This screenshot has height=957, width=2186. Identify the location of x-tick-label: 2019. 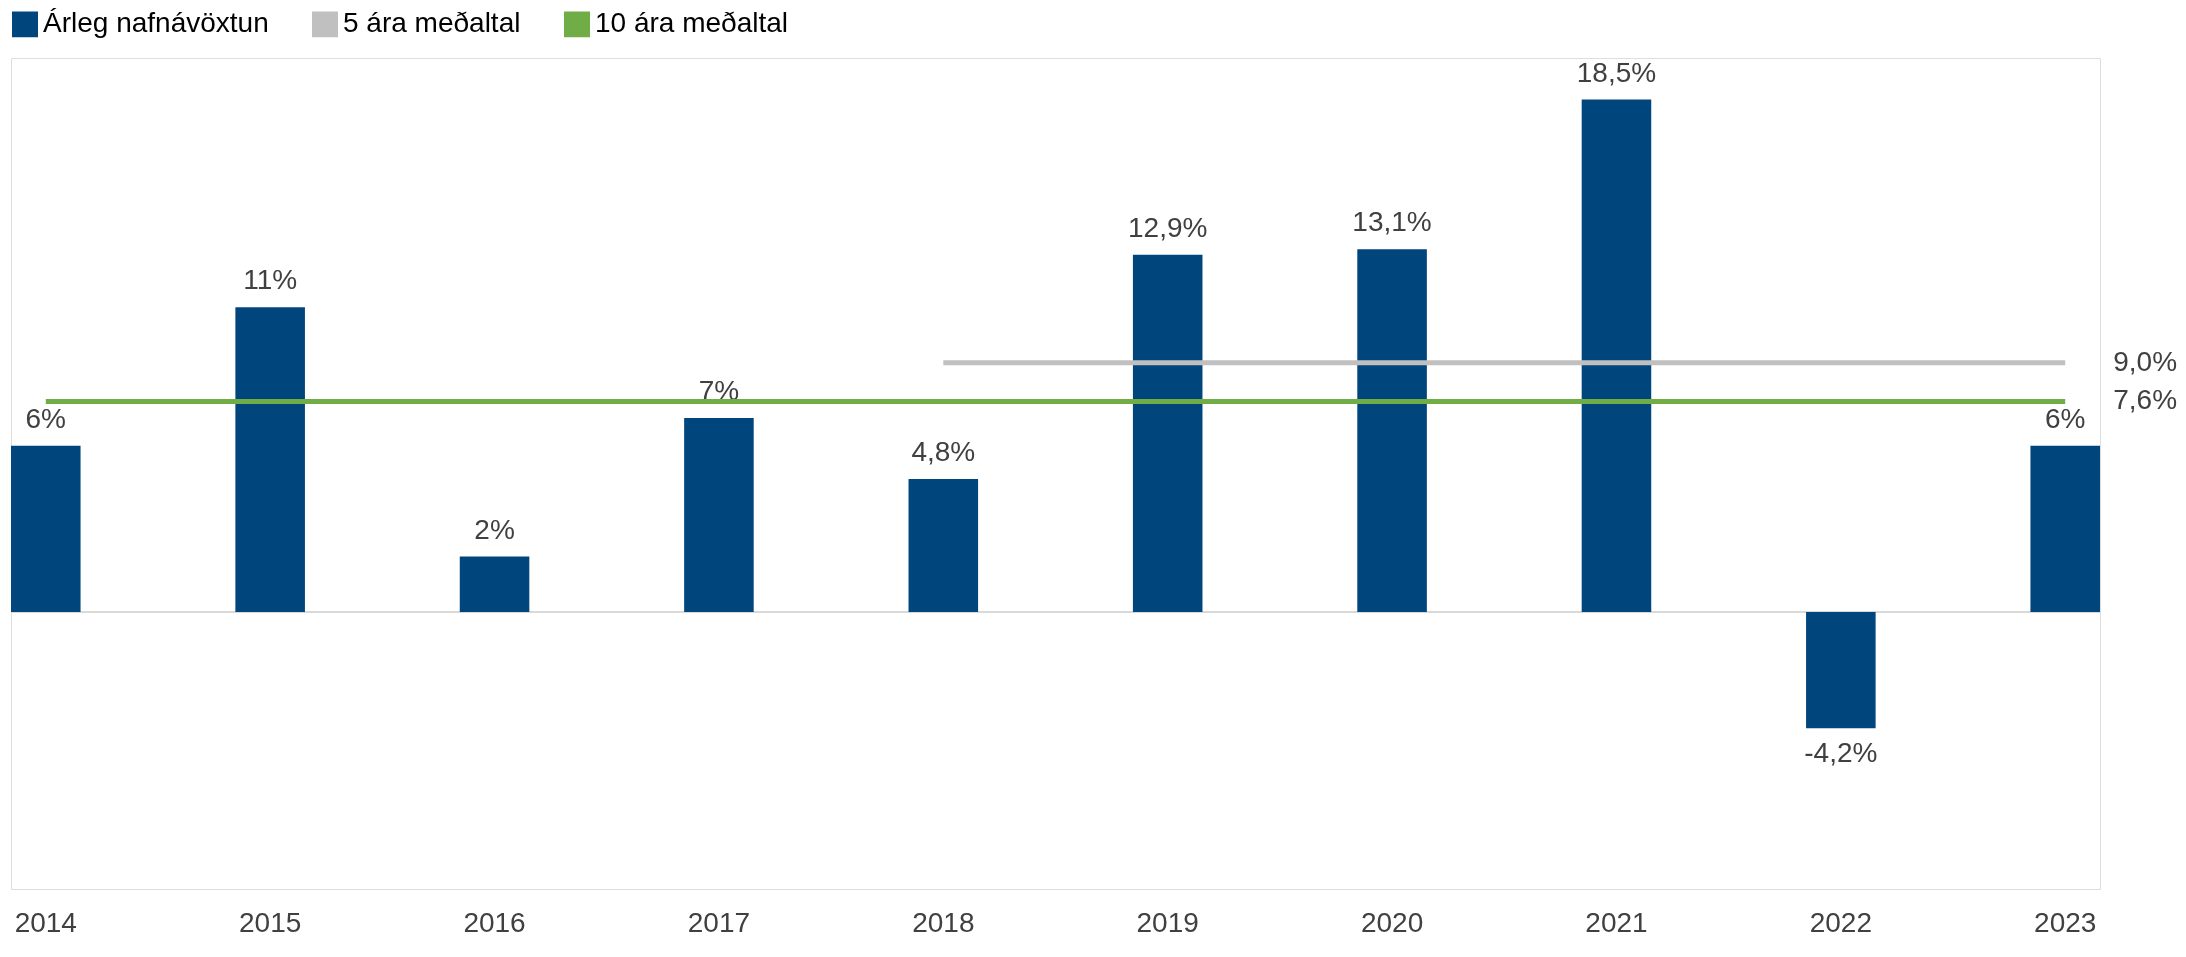
(1167, 922).